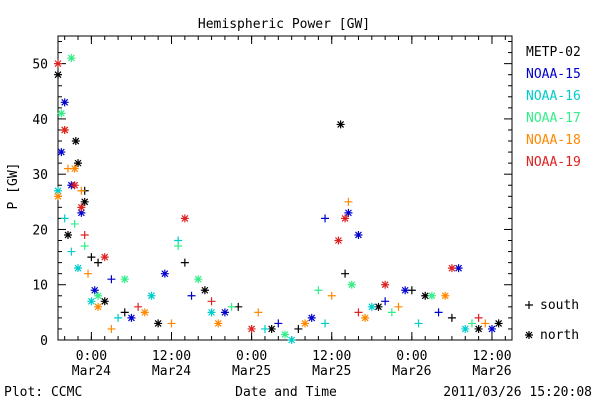 The image size is (600, 400). What do you see at coordinates (40, 286) in the screenshot?
I see `y-tick-label: 10` at bounding box center [40, 286].